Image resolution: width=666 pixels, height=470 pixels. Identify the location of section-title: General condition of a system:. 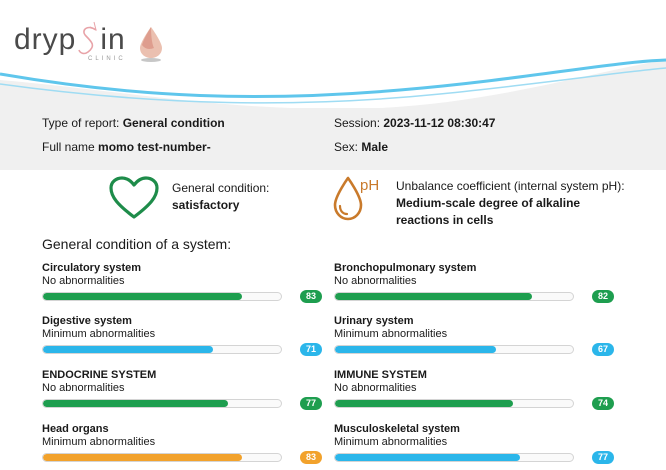
(137, 244).